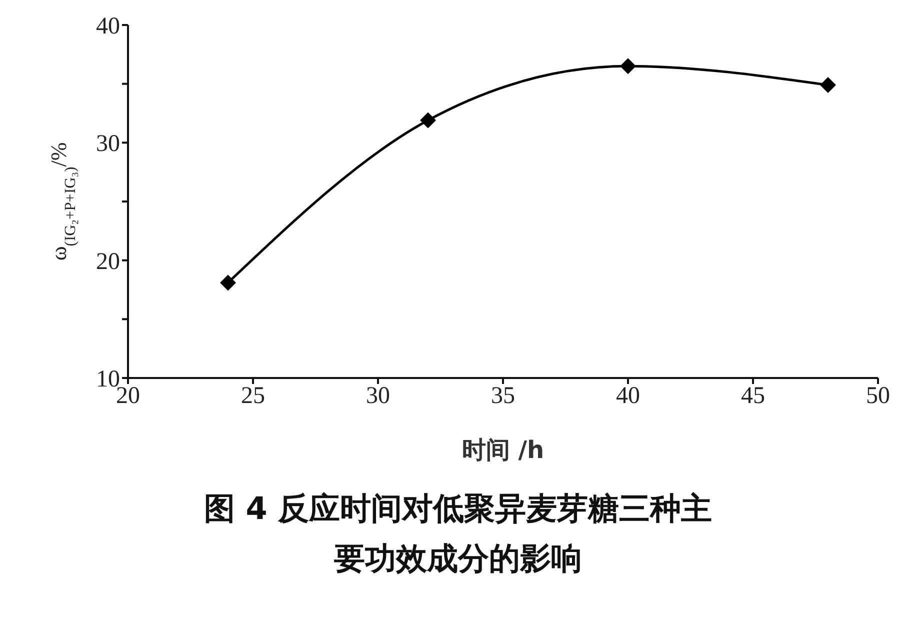  What do you see at coordinates (108, 144) in the screenshot?
I see `y-tick-label: 30` at bounding box center [108, 144].